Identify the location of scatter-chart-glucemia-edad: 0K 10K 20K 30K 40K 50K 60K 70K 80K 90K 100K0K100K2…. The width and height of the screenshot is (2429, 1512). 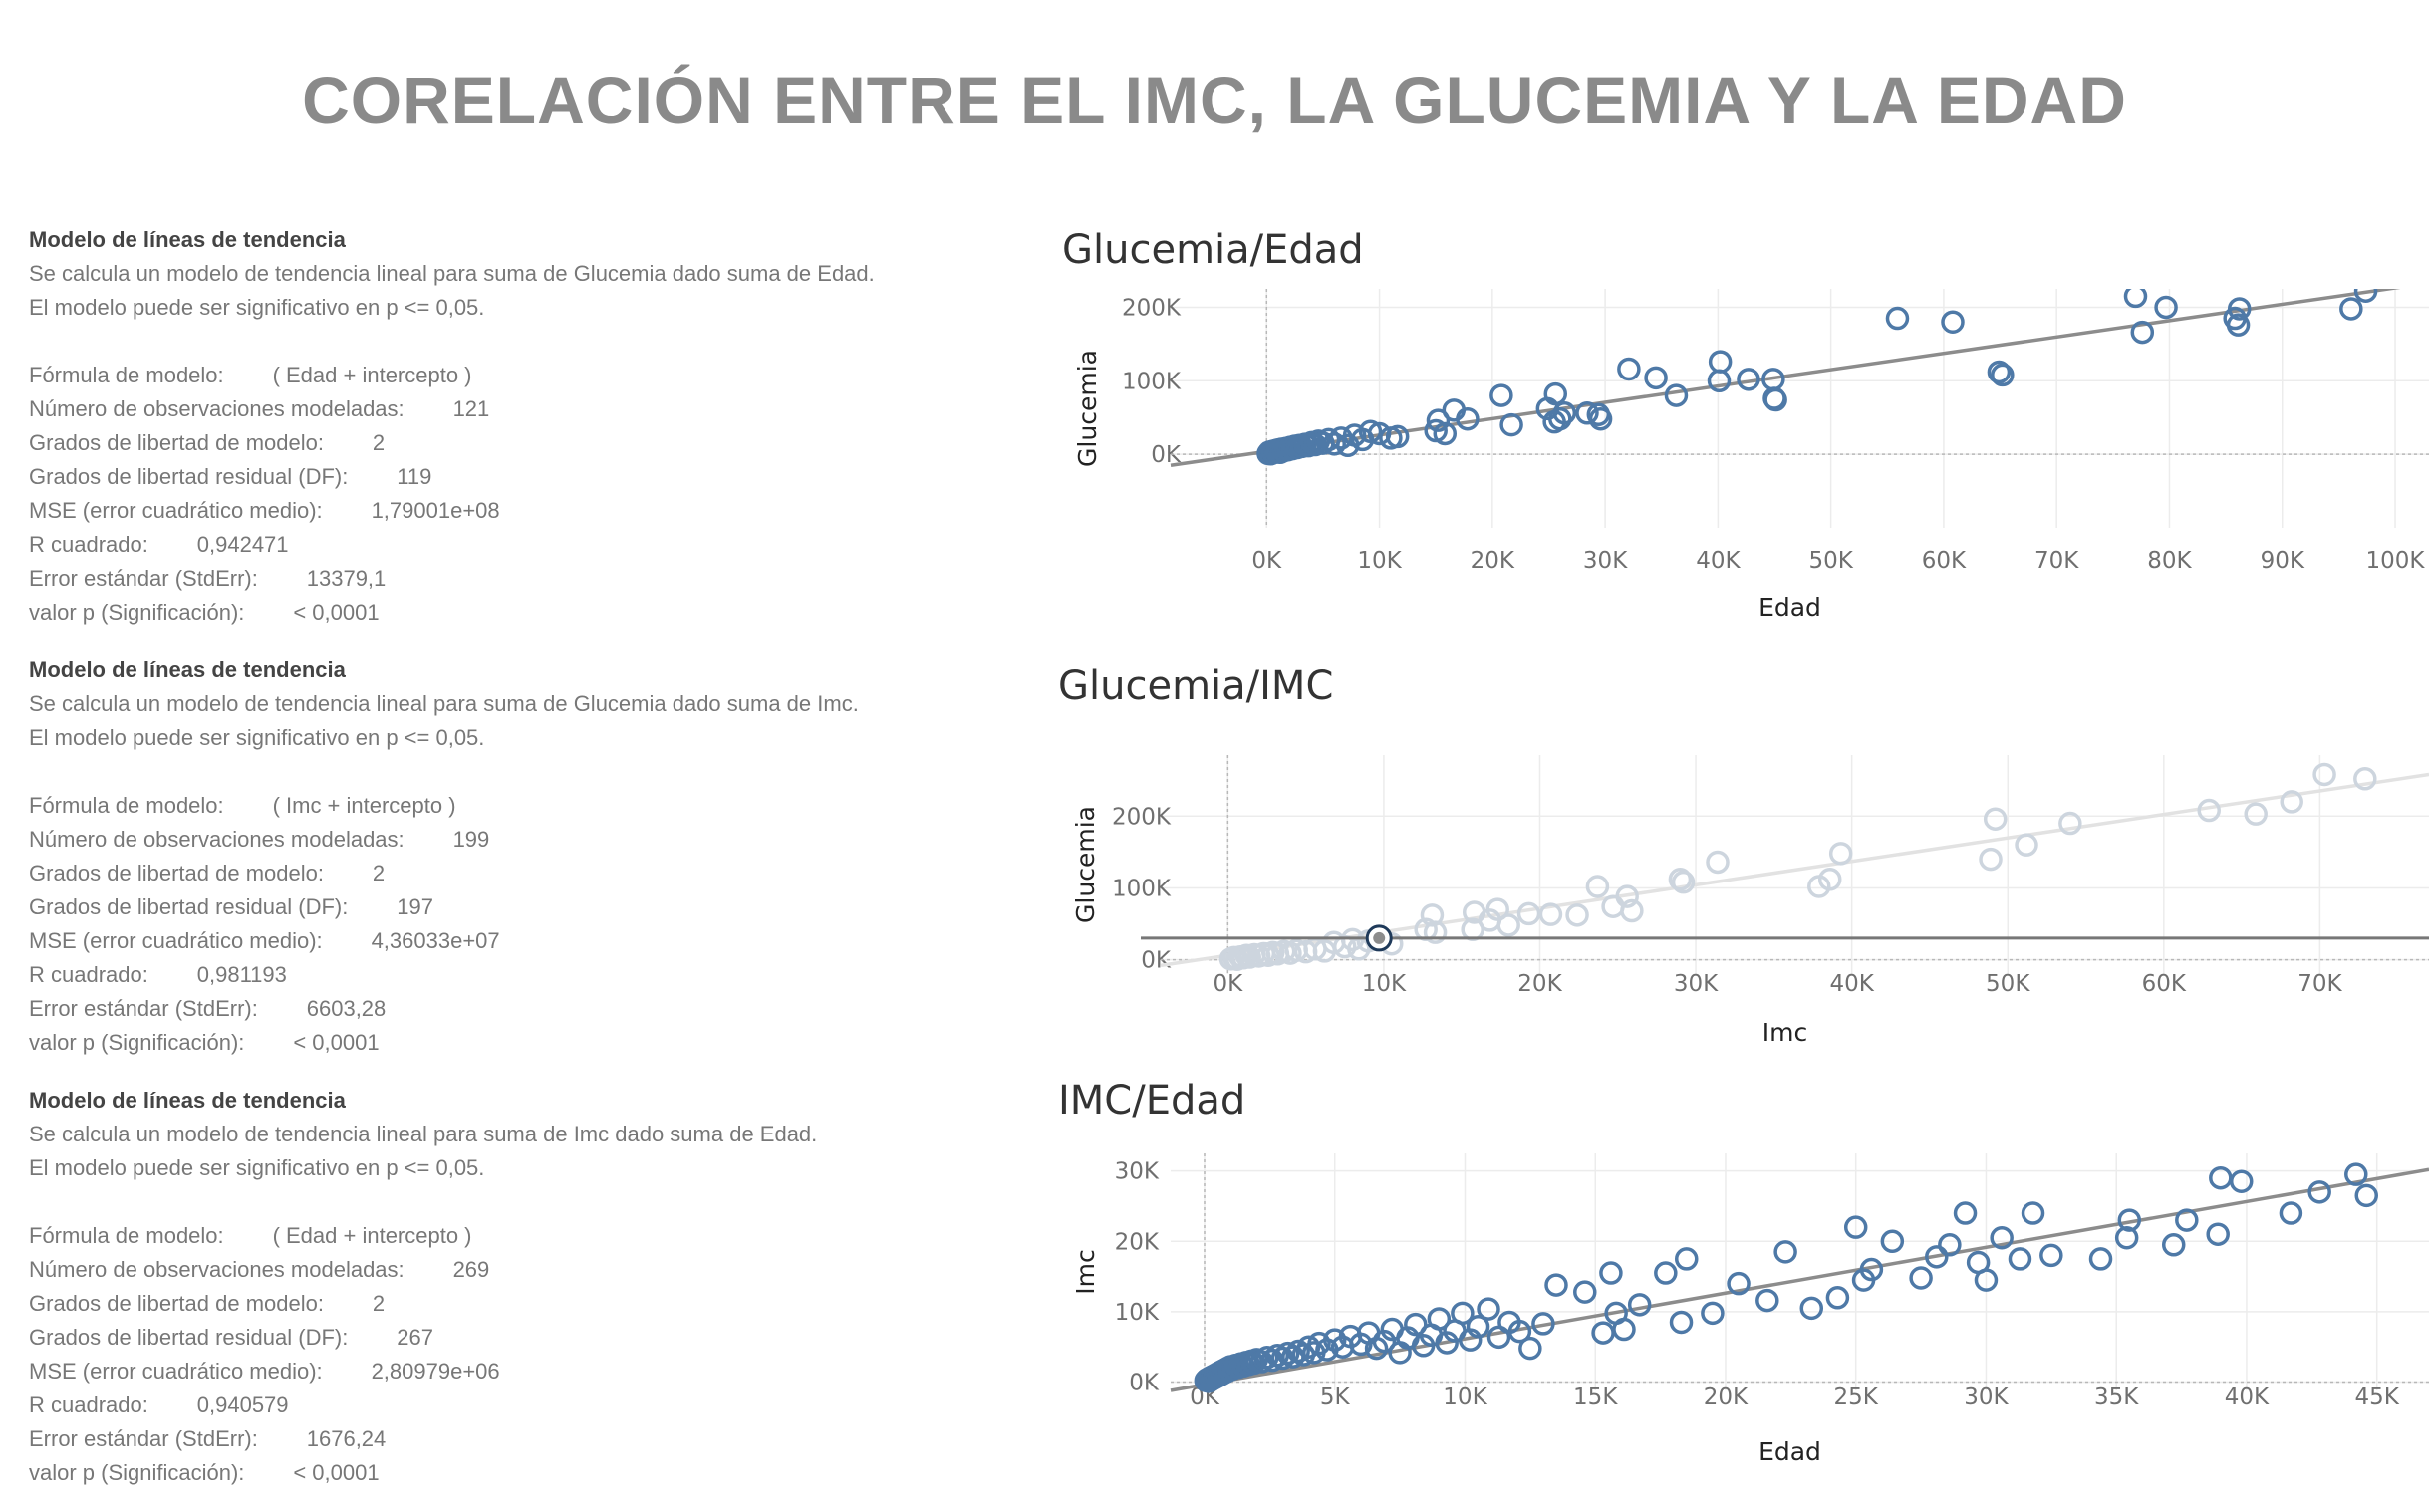
(1742, 458).